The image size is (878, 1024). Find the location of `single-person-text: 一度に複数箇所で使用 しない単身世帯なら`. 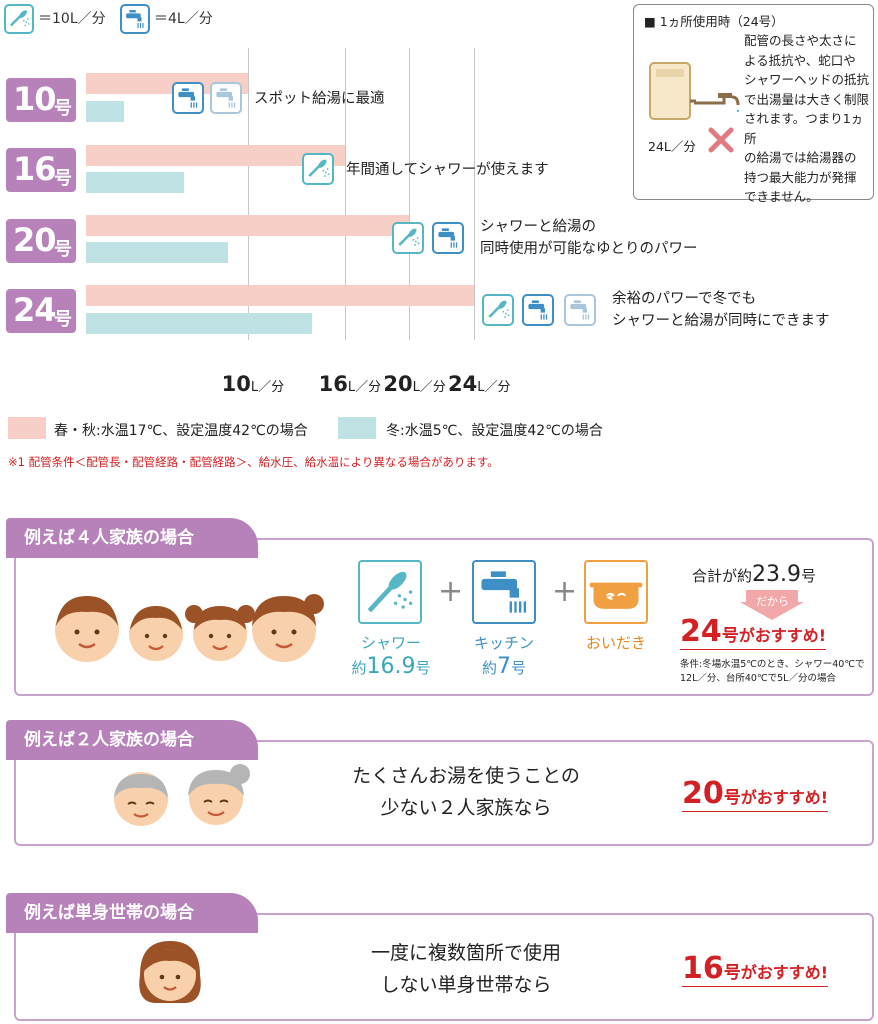

single-person-text: 一度に複数箇所で使用 しない単身世帯なら is located at coordinates (465, 969).